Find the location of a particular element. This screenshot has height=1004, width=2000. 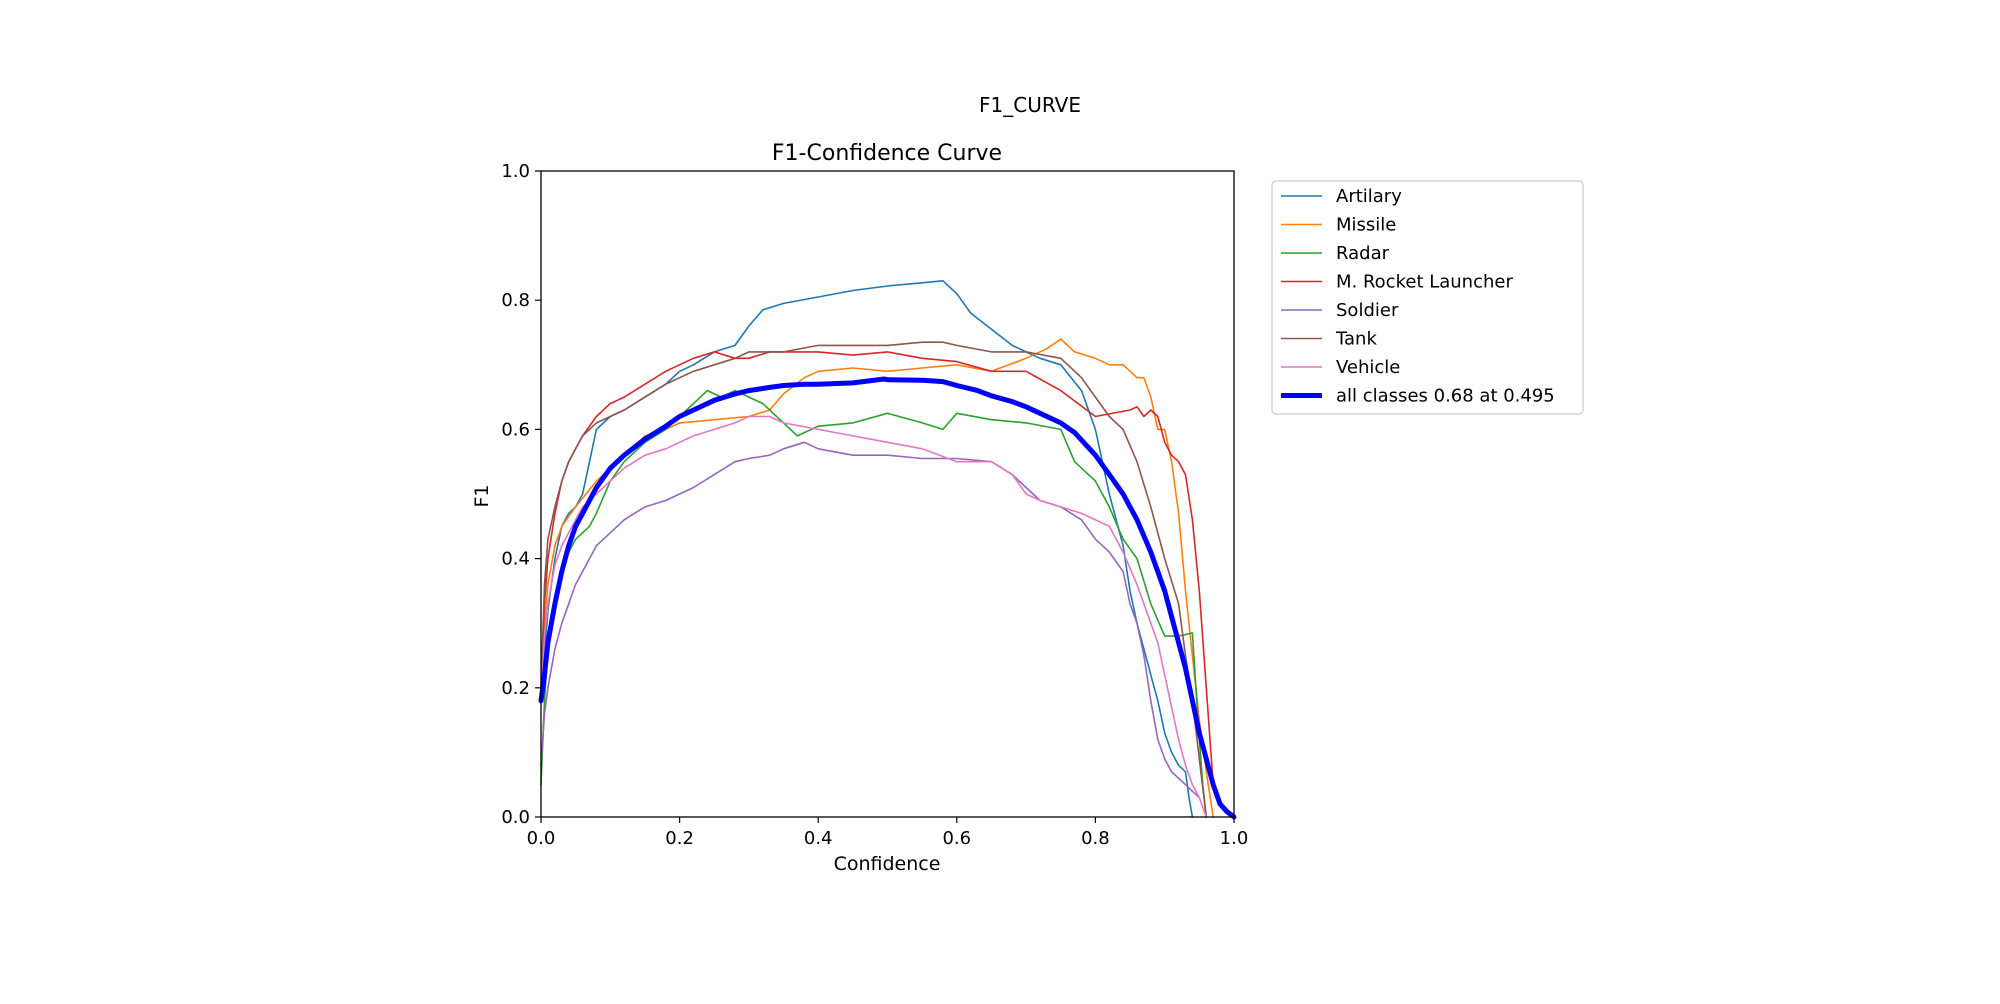

x-tick-label: 0.6 is located at coordinates (956, 838).